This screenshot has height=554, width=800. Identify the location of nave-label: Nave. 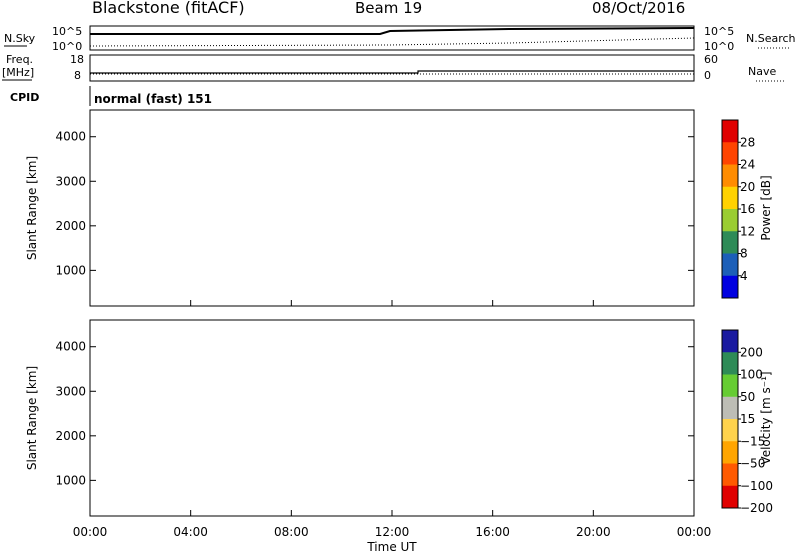
(762, 71).